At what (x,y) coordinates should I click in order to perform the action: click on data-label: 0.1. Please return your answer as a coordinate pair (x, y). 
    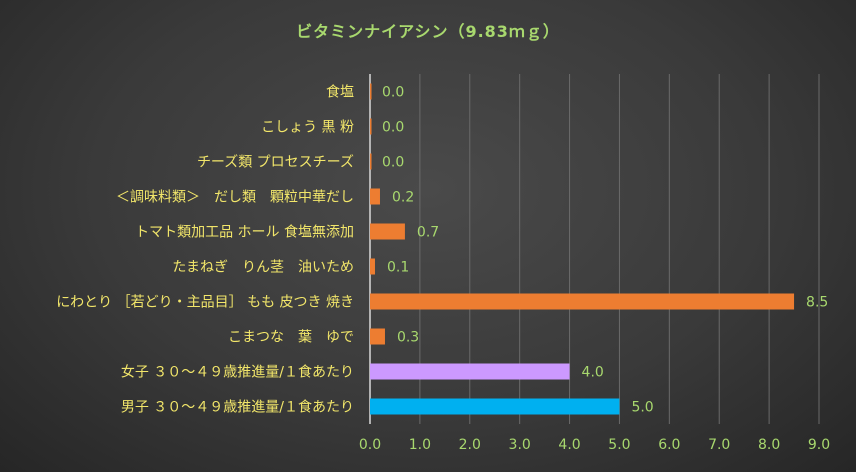
    Looking at the image, I should click on (398, 268).